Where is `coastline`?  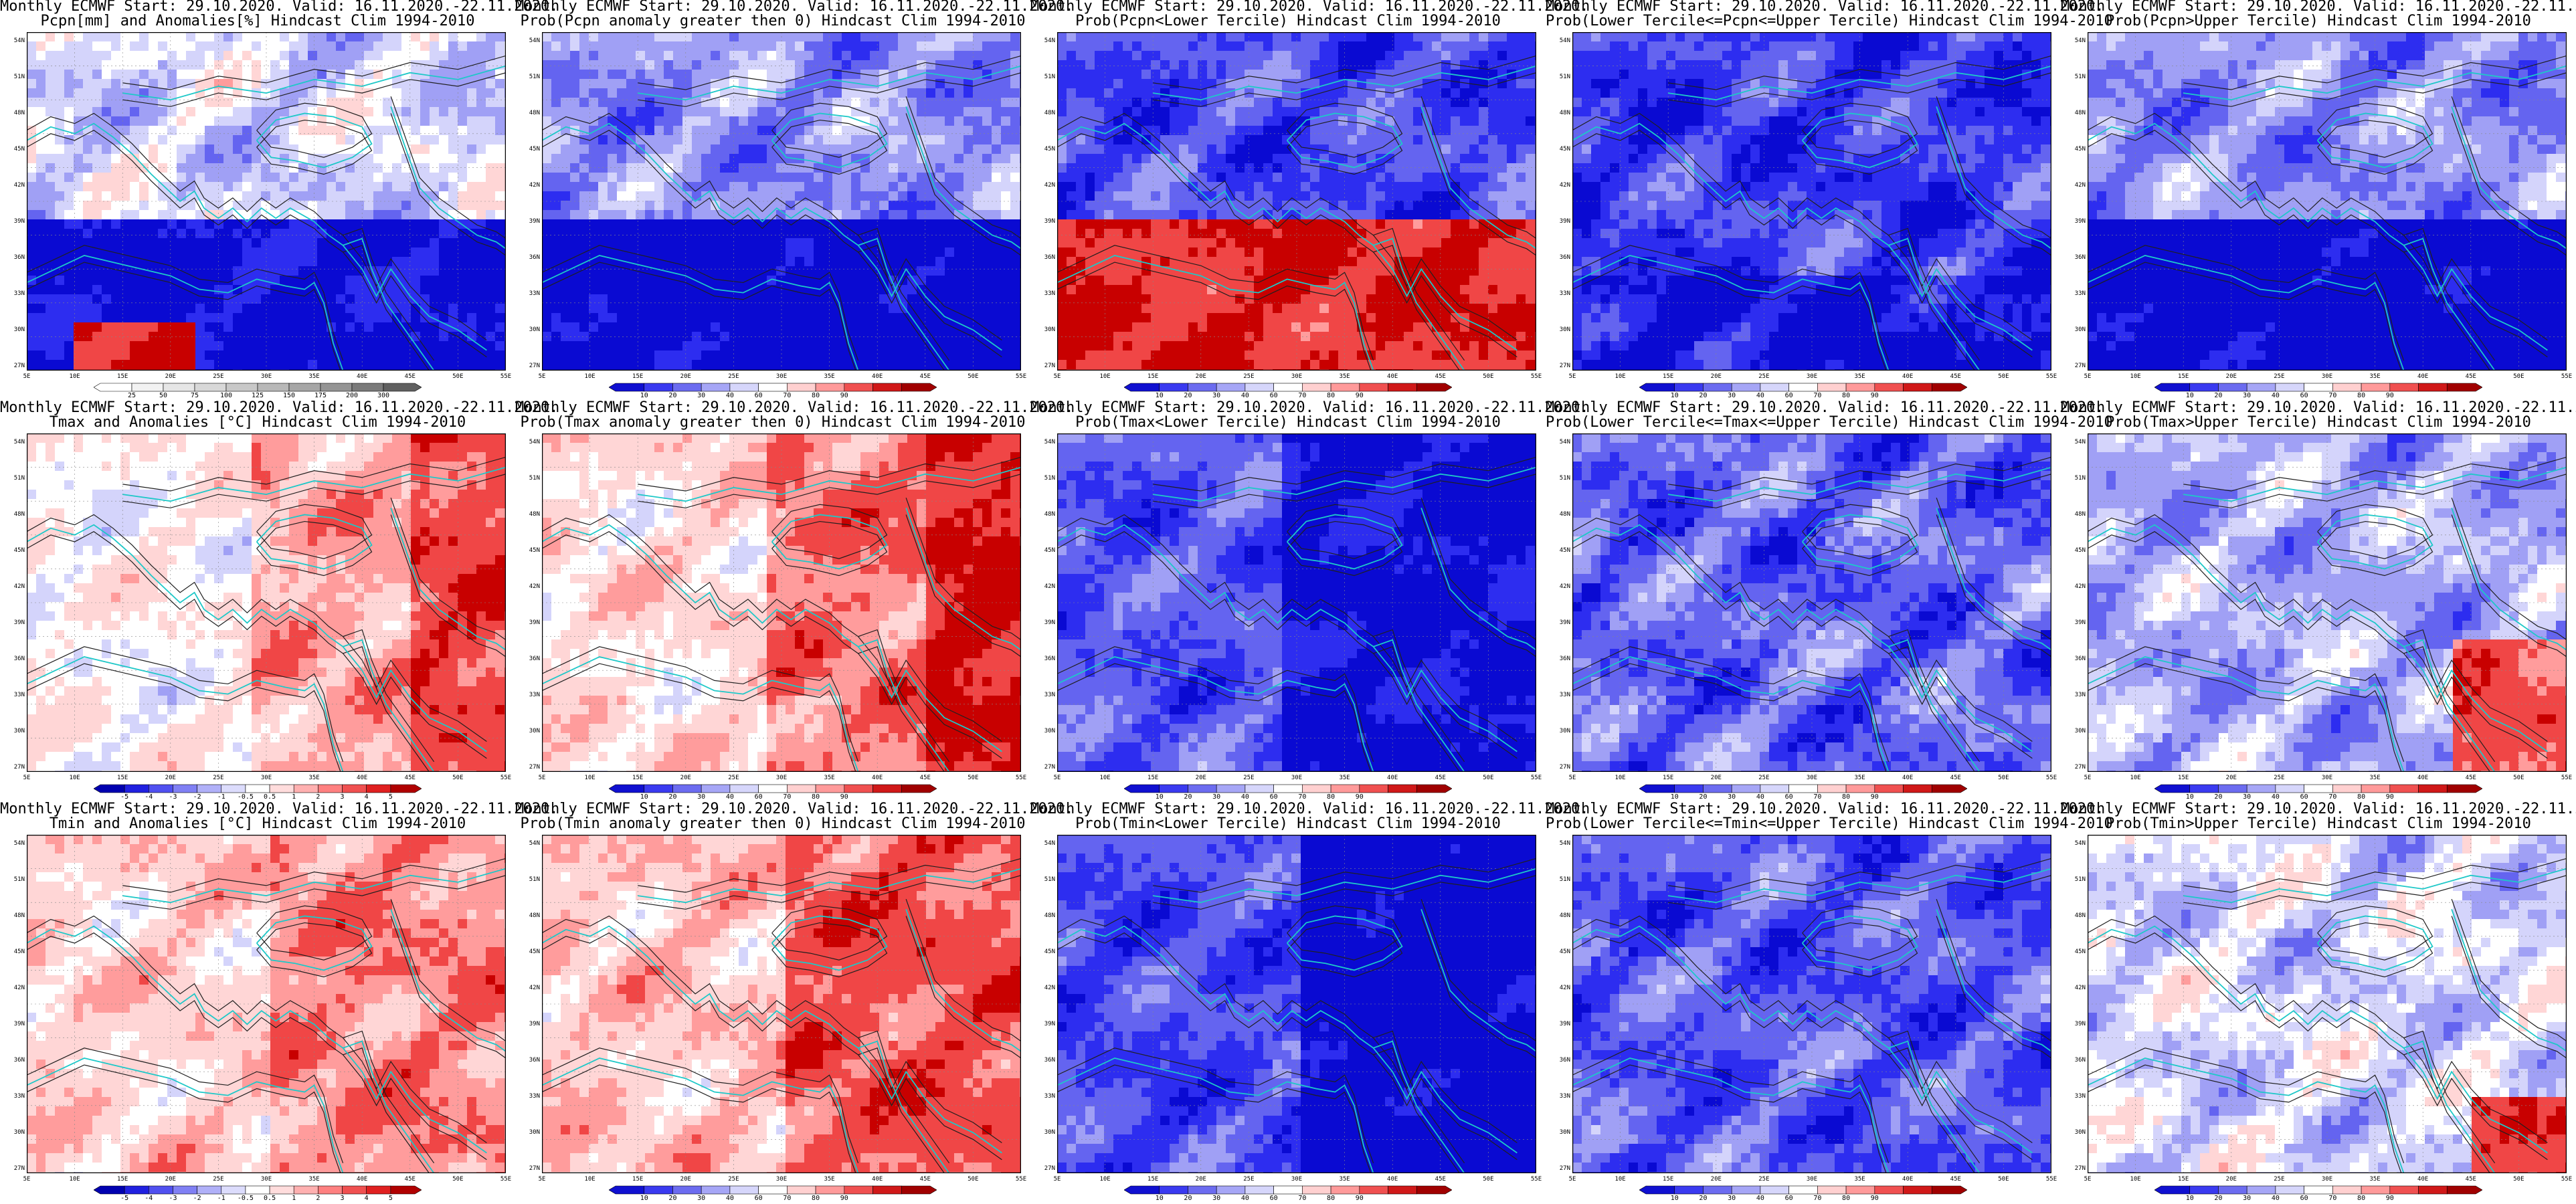
coastline is located at coordinates (829, 83).